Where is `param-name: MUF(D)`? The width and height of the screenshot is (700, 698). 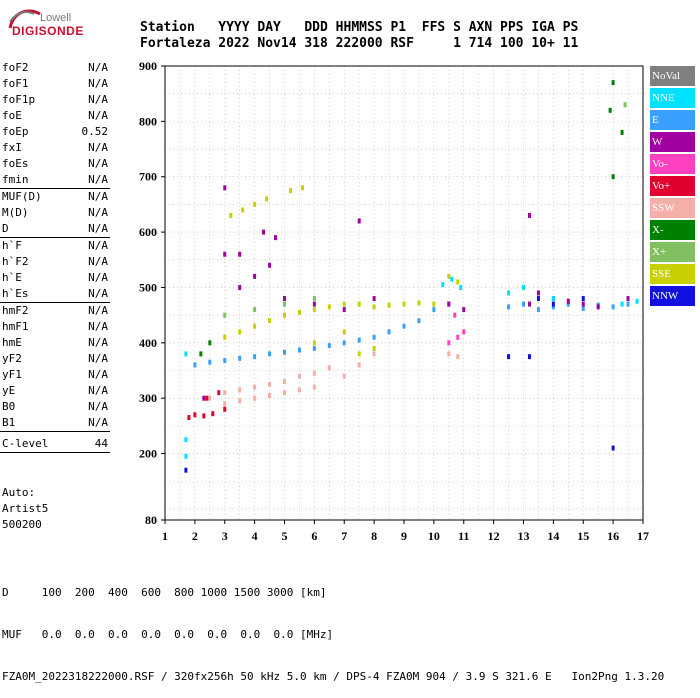 param-name: MUF(D) is located at coordinates (22, 196).